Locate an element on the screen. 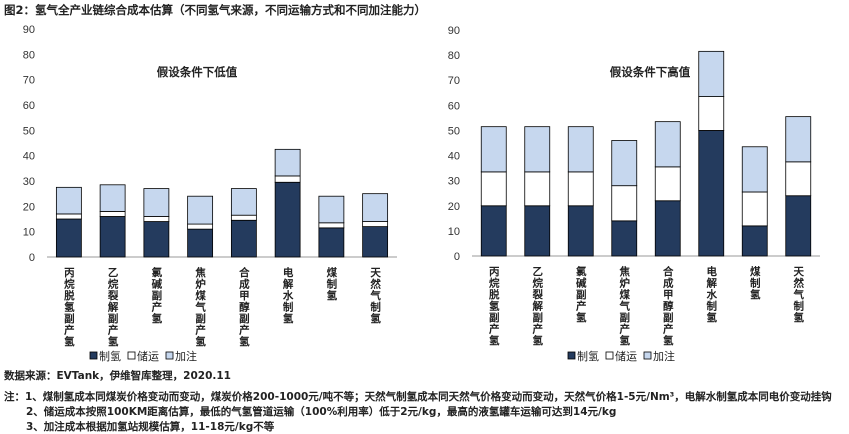 The height and width of the screenshot is (434, 849). chart-subtitle: 假设条件下高值 is located at coordinates (650, 72).